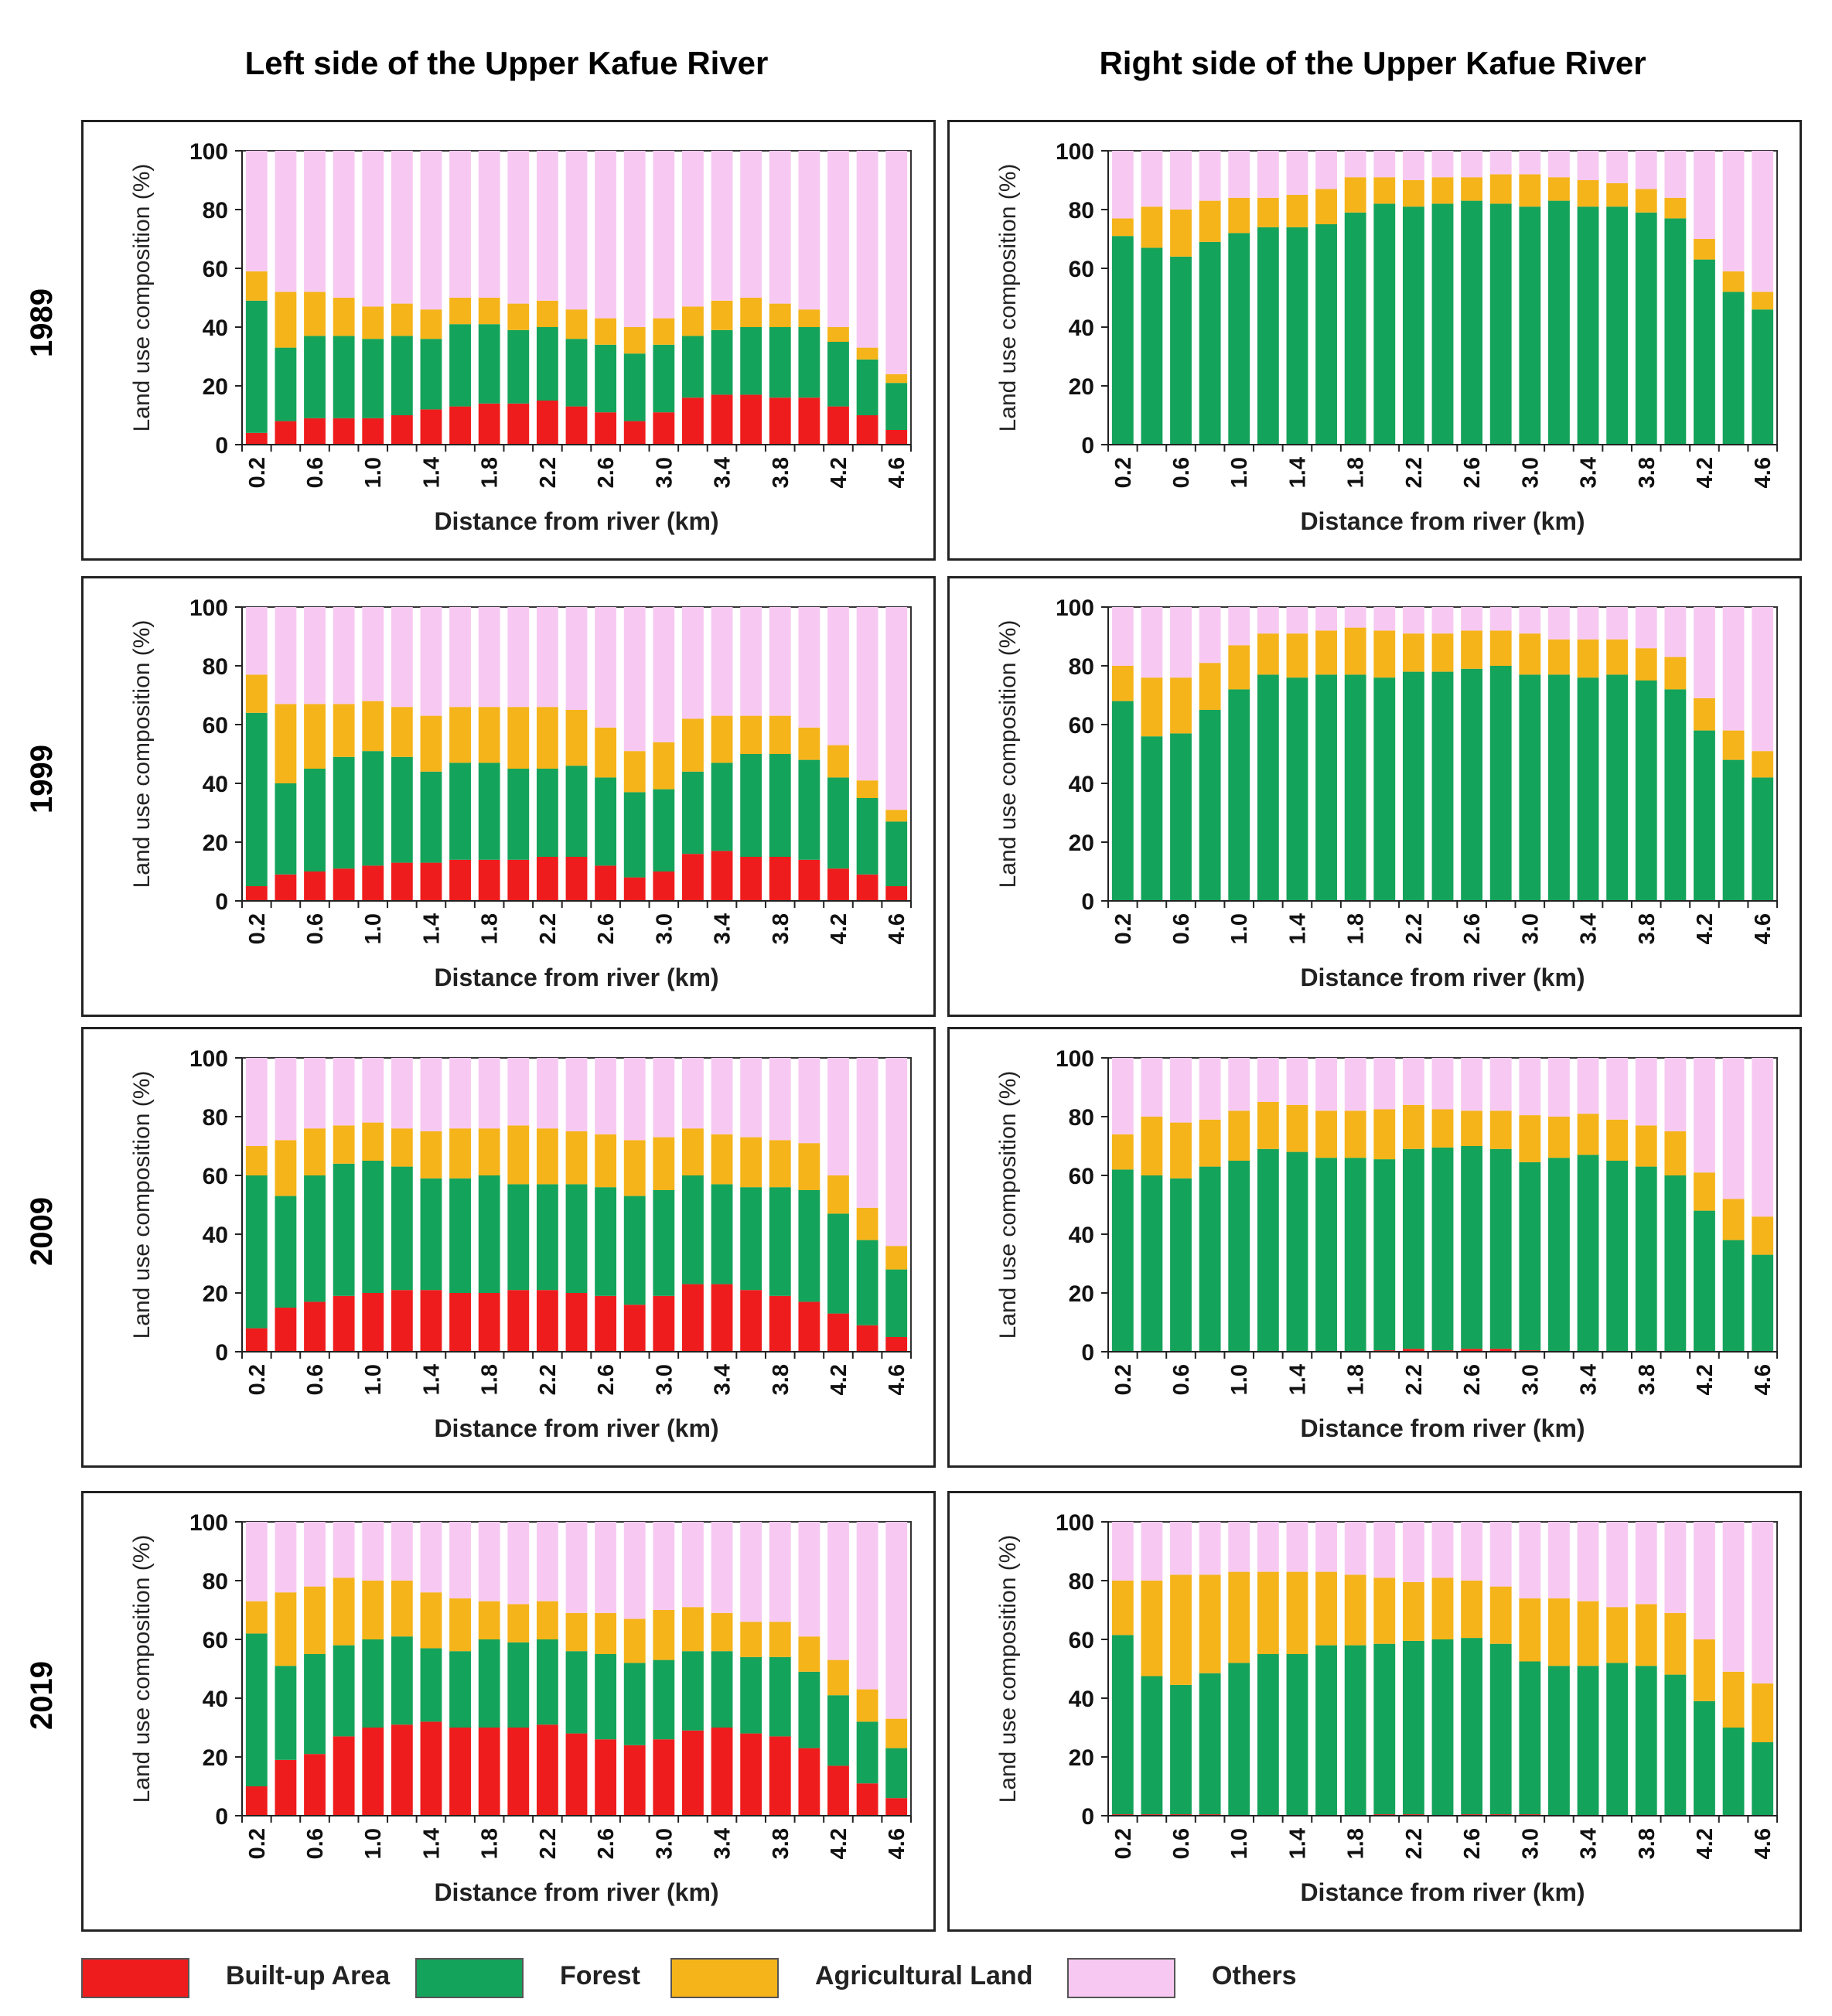 This screenshot has height=2016, width=1832. What do you see at coordinates (1705, 1843) in the screenshot?
I see `x-tick-label: 4.2` at bounding box center [1705, 1843].